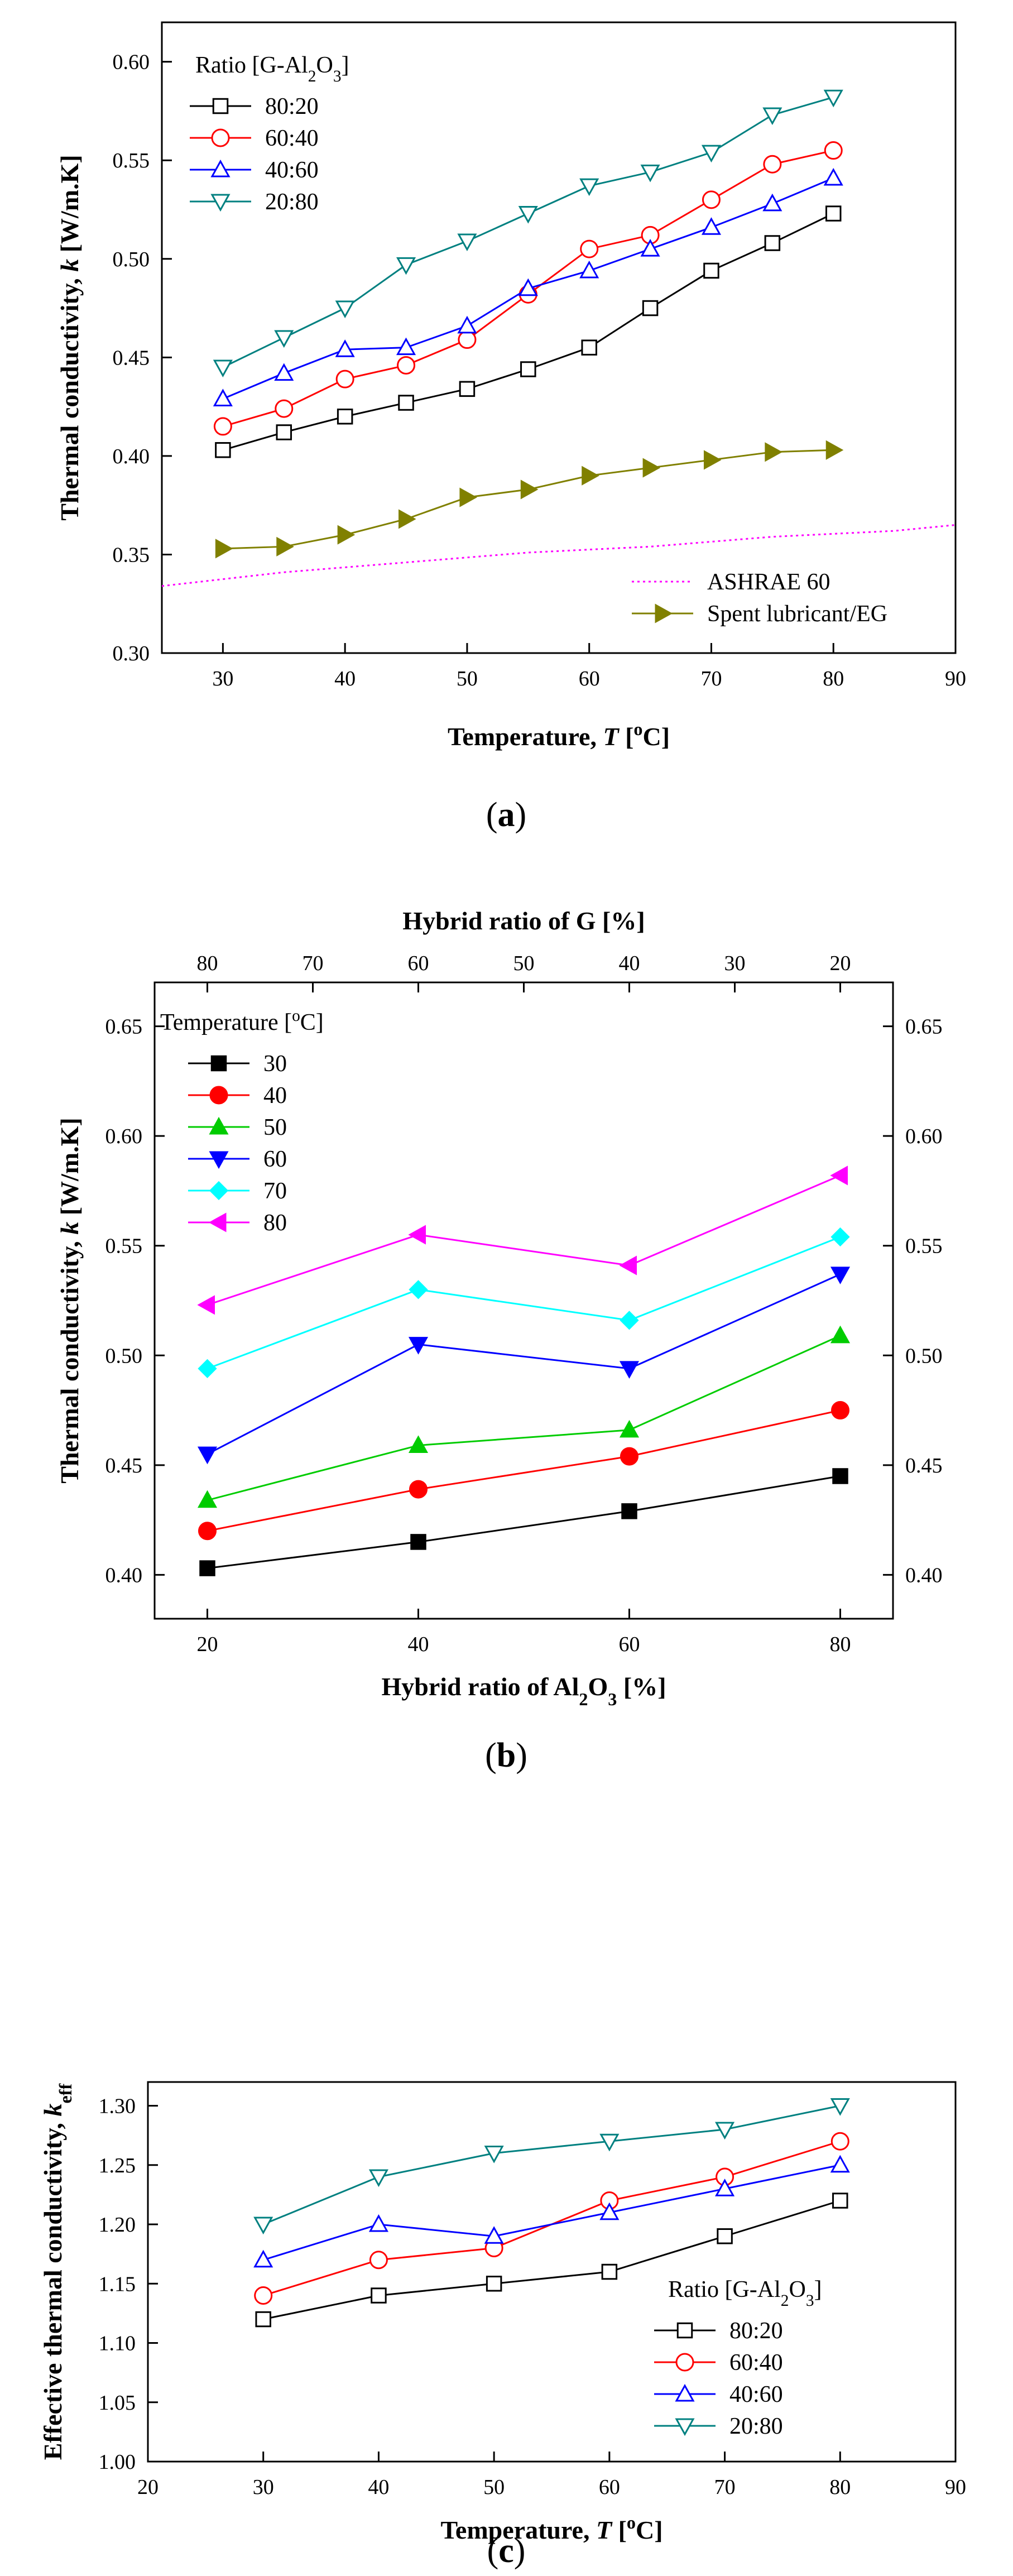 Image resolution: width=1013 pixels, height=2576 pixels. Describe the element at coordinates (506, 815) in the screenshot. I see `panel-label: (a)` at that location.